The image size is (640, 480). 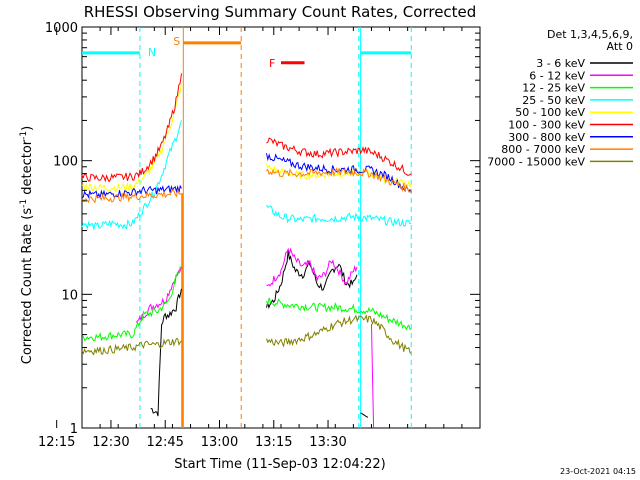 I want to click on legend-header-line1: Det 1,3,4,5,6,9,, so click(x=590, y=34).